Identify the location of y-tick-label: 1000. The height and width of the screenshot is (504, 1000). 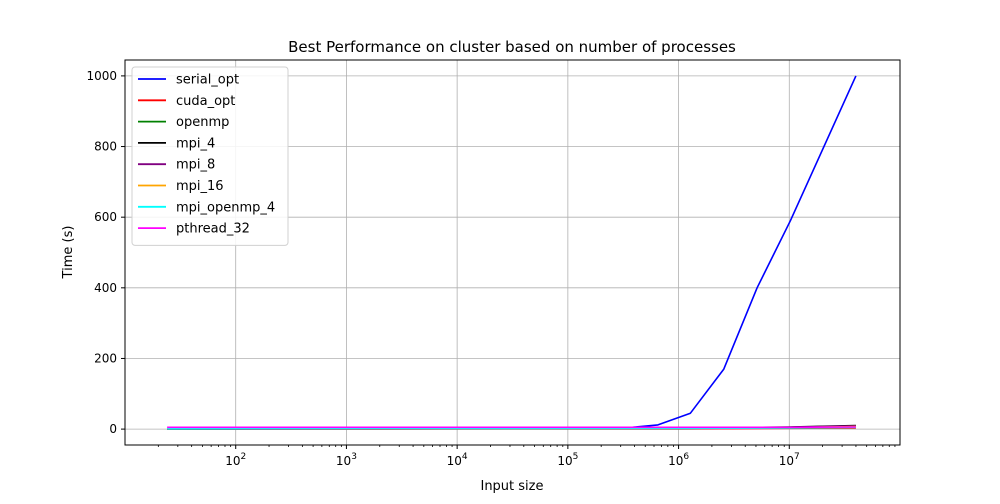
(101, 76).